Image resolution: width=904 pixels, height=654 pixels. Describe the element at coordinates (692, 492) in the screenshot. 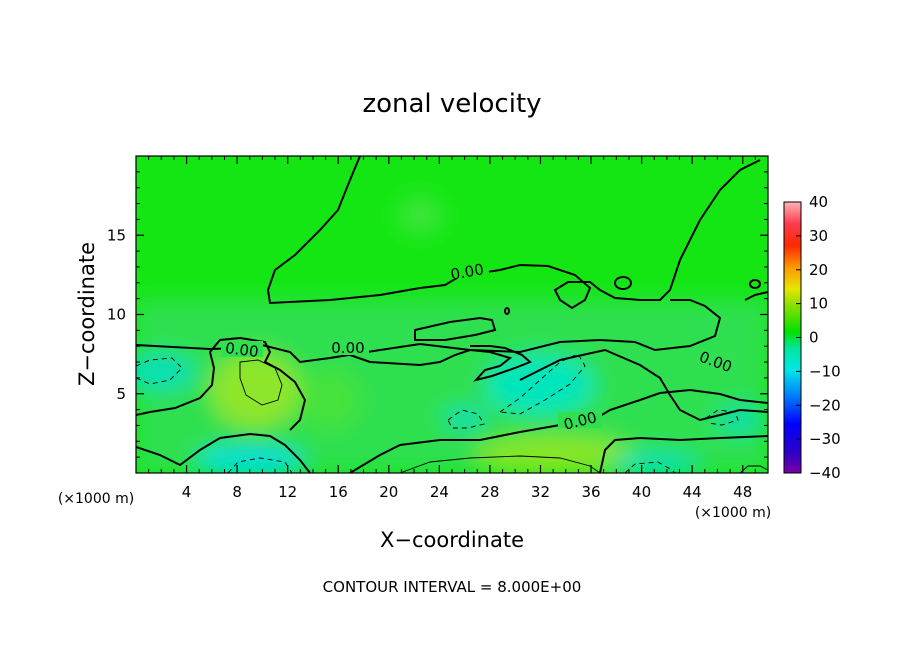

I see `x-tick-label: 44` at that location.